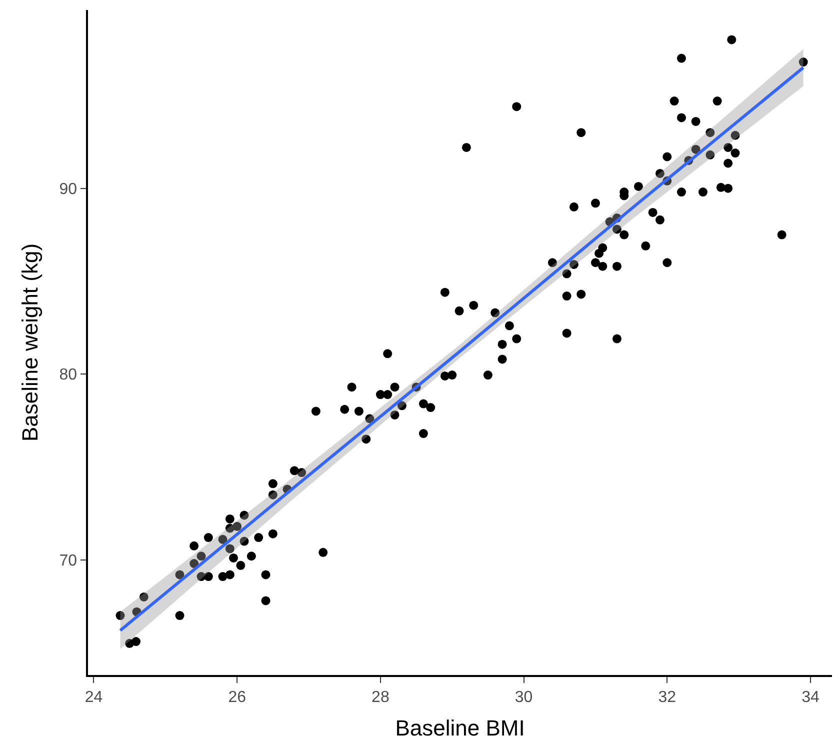 The height and width of the screenshot is (747, 840). I want to click on x-tick-label: 28, so click(381, 697).